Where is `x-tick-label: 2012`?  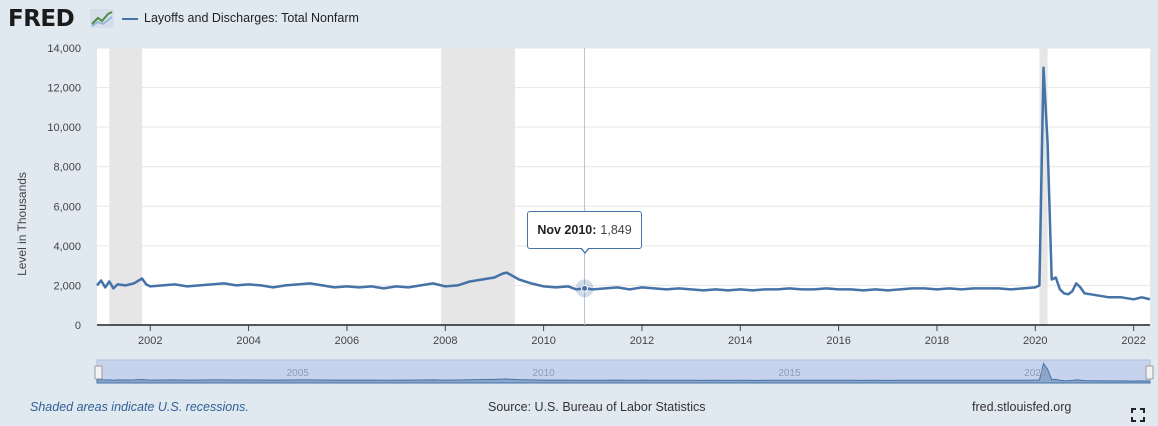
x-tick-label: 2012 is located at coordinates (642, 341).